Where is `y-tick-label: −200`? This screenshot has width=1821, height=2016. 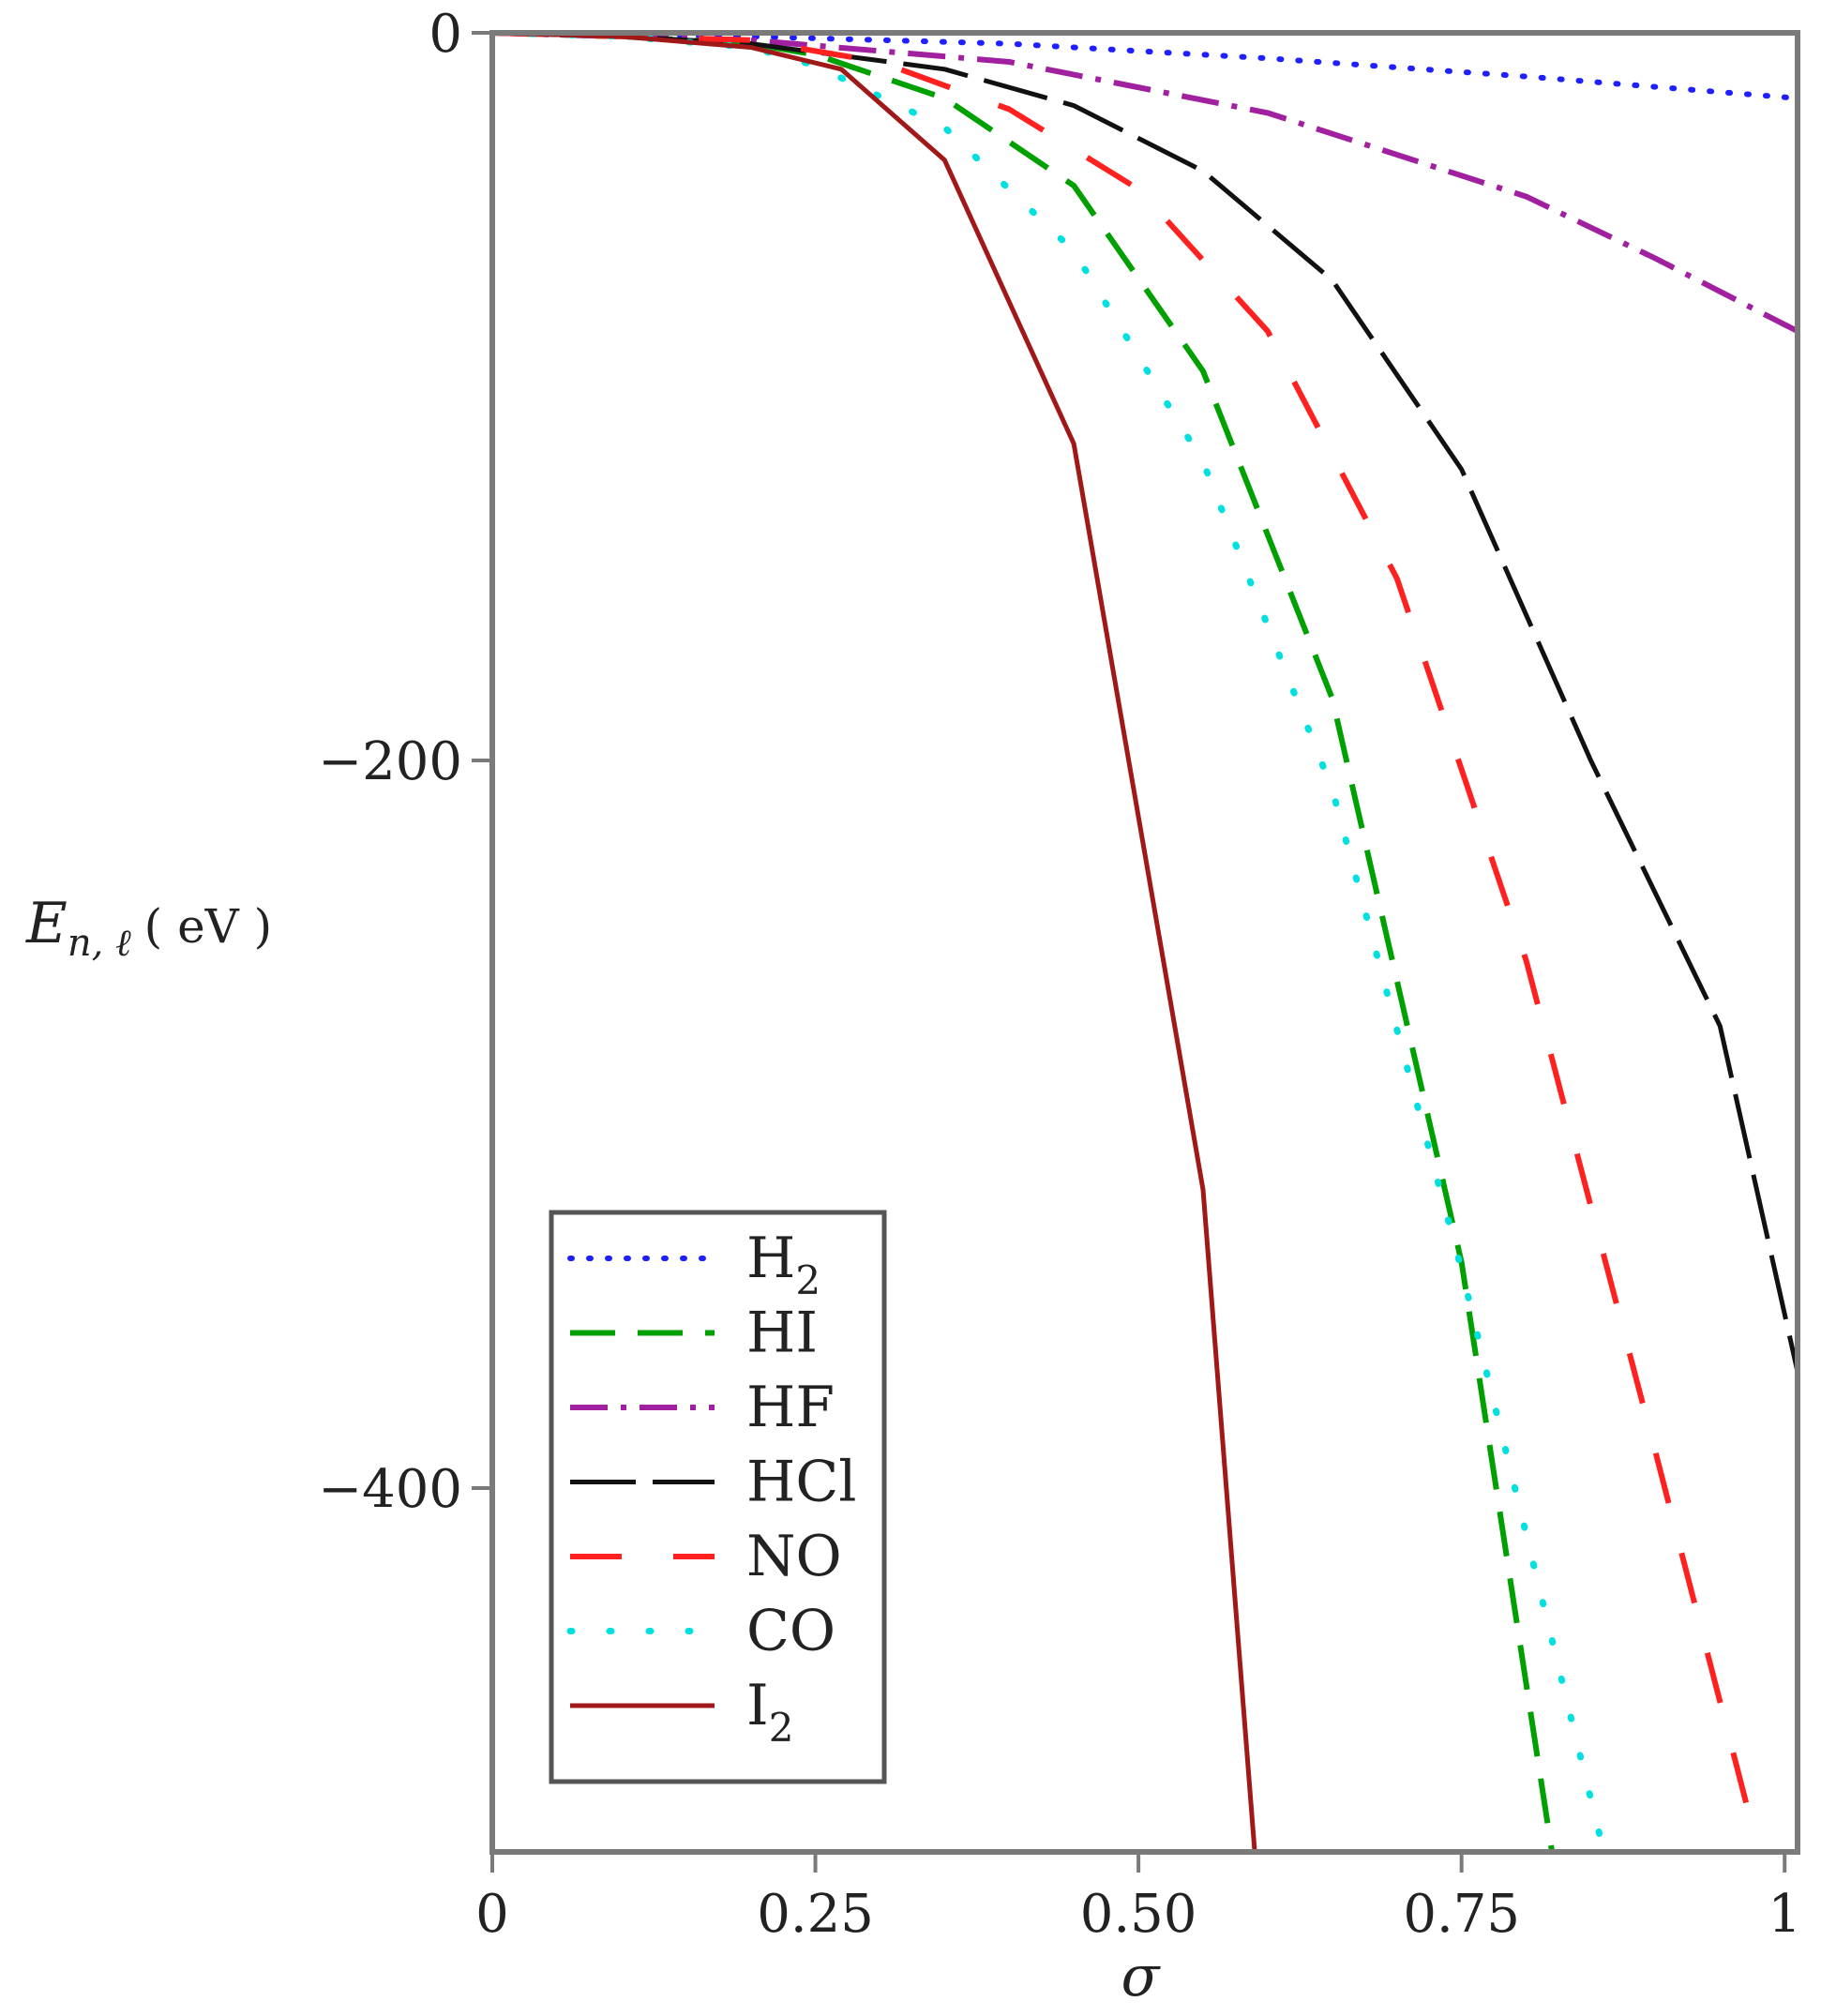
y-tick-label: −200 is located at coordinates (390, 761).